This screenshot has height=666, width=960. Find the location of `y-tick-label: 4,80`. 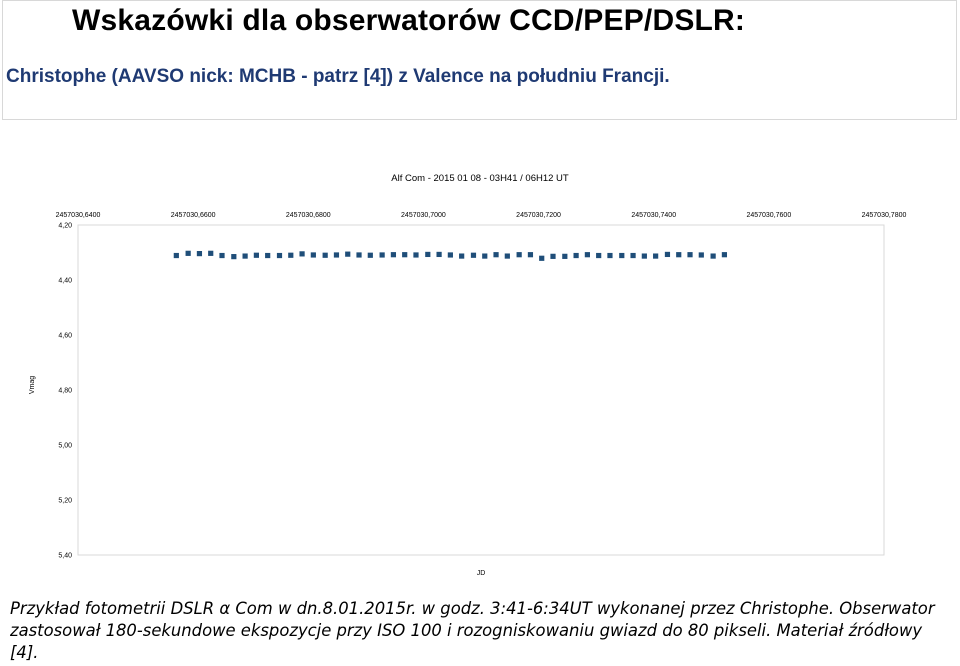

y-tick-label: 4,80 is located at coordinates (65, 391).